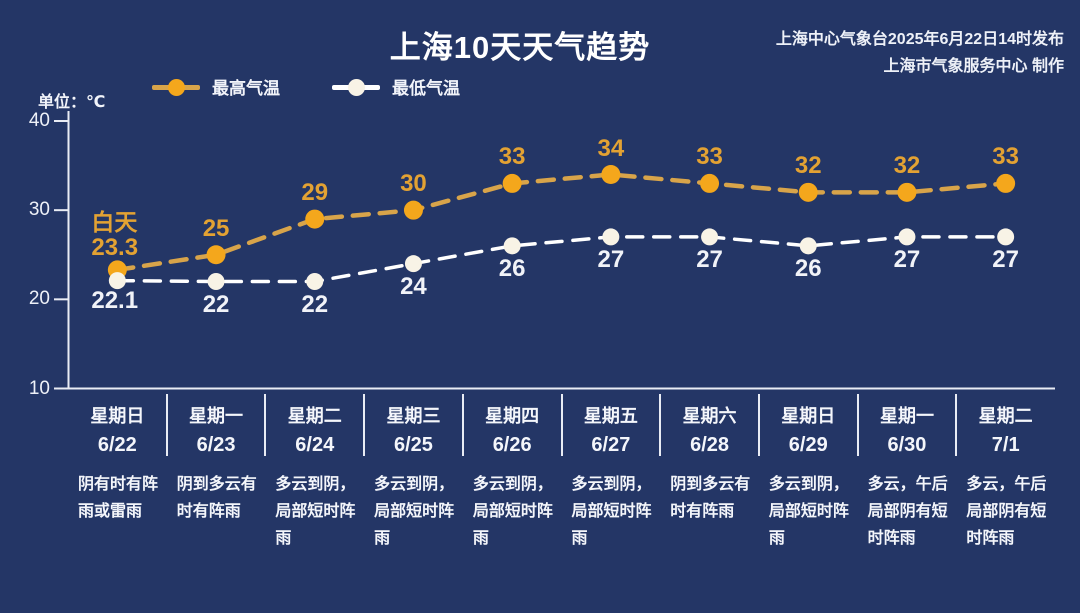 This screenshot has width=1080, height=613. I want to click on day-column: 星期二 6/24 多云到阴，局部短时阵雨, so click(315, 499).